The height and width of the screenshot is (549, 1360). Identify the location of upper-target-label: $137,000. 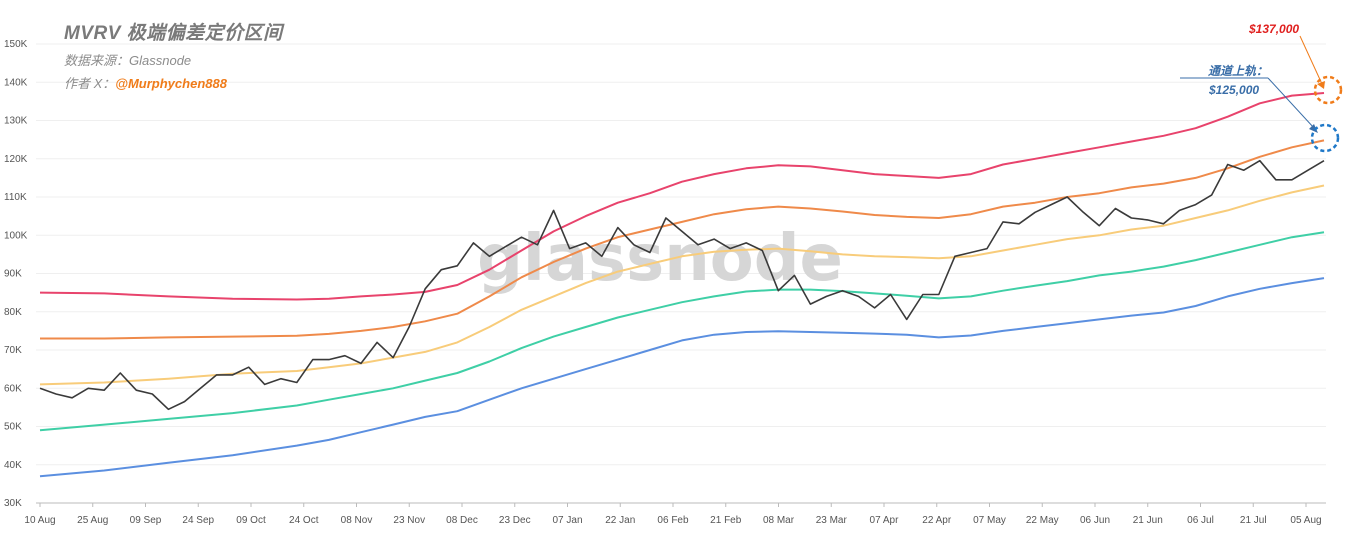
(1274, 29).